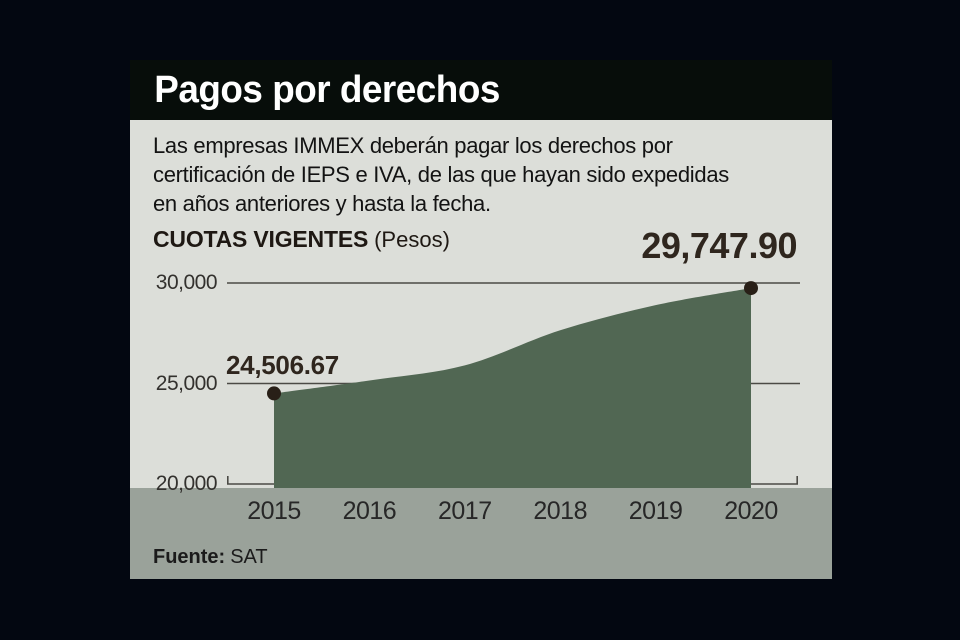  Describe the element at coordinates (189, 557) in the screenshot. I see `source-label: Fuente:` at that location.